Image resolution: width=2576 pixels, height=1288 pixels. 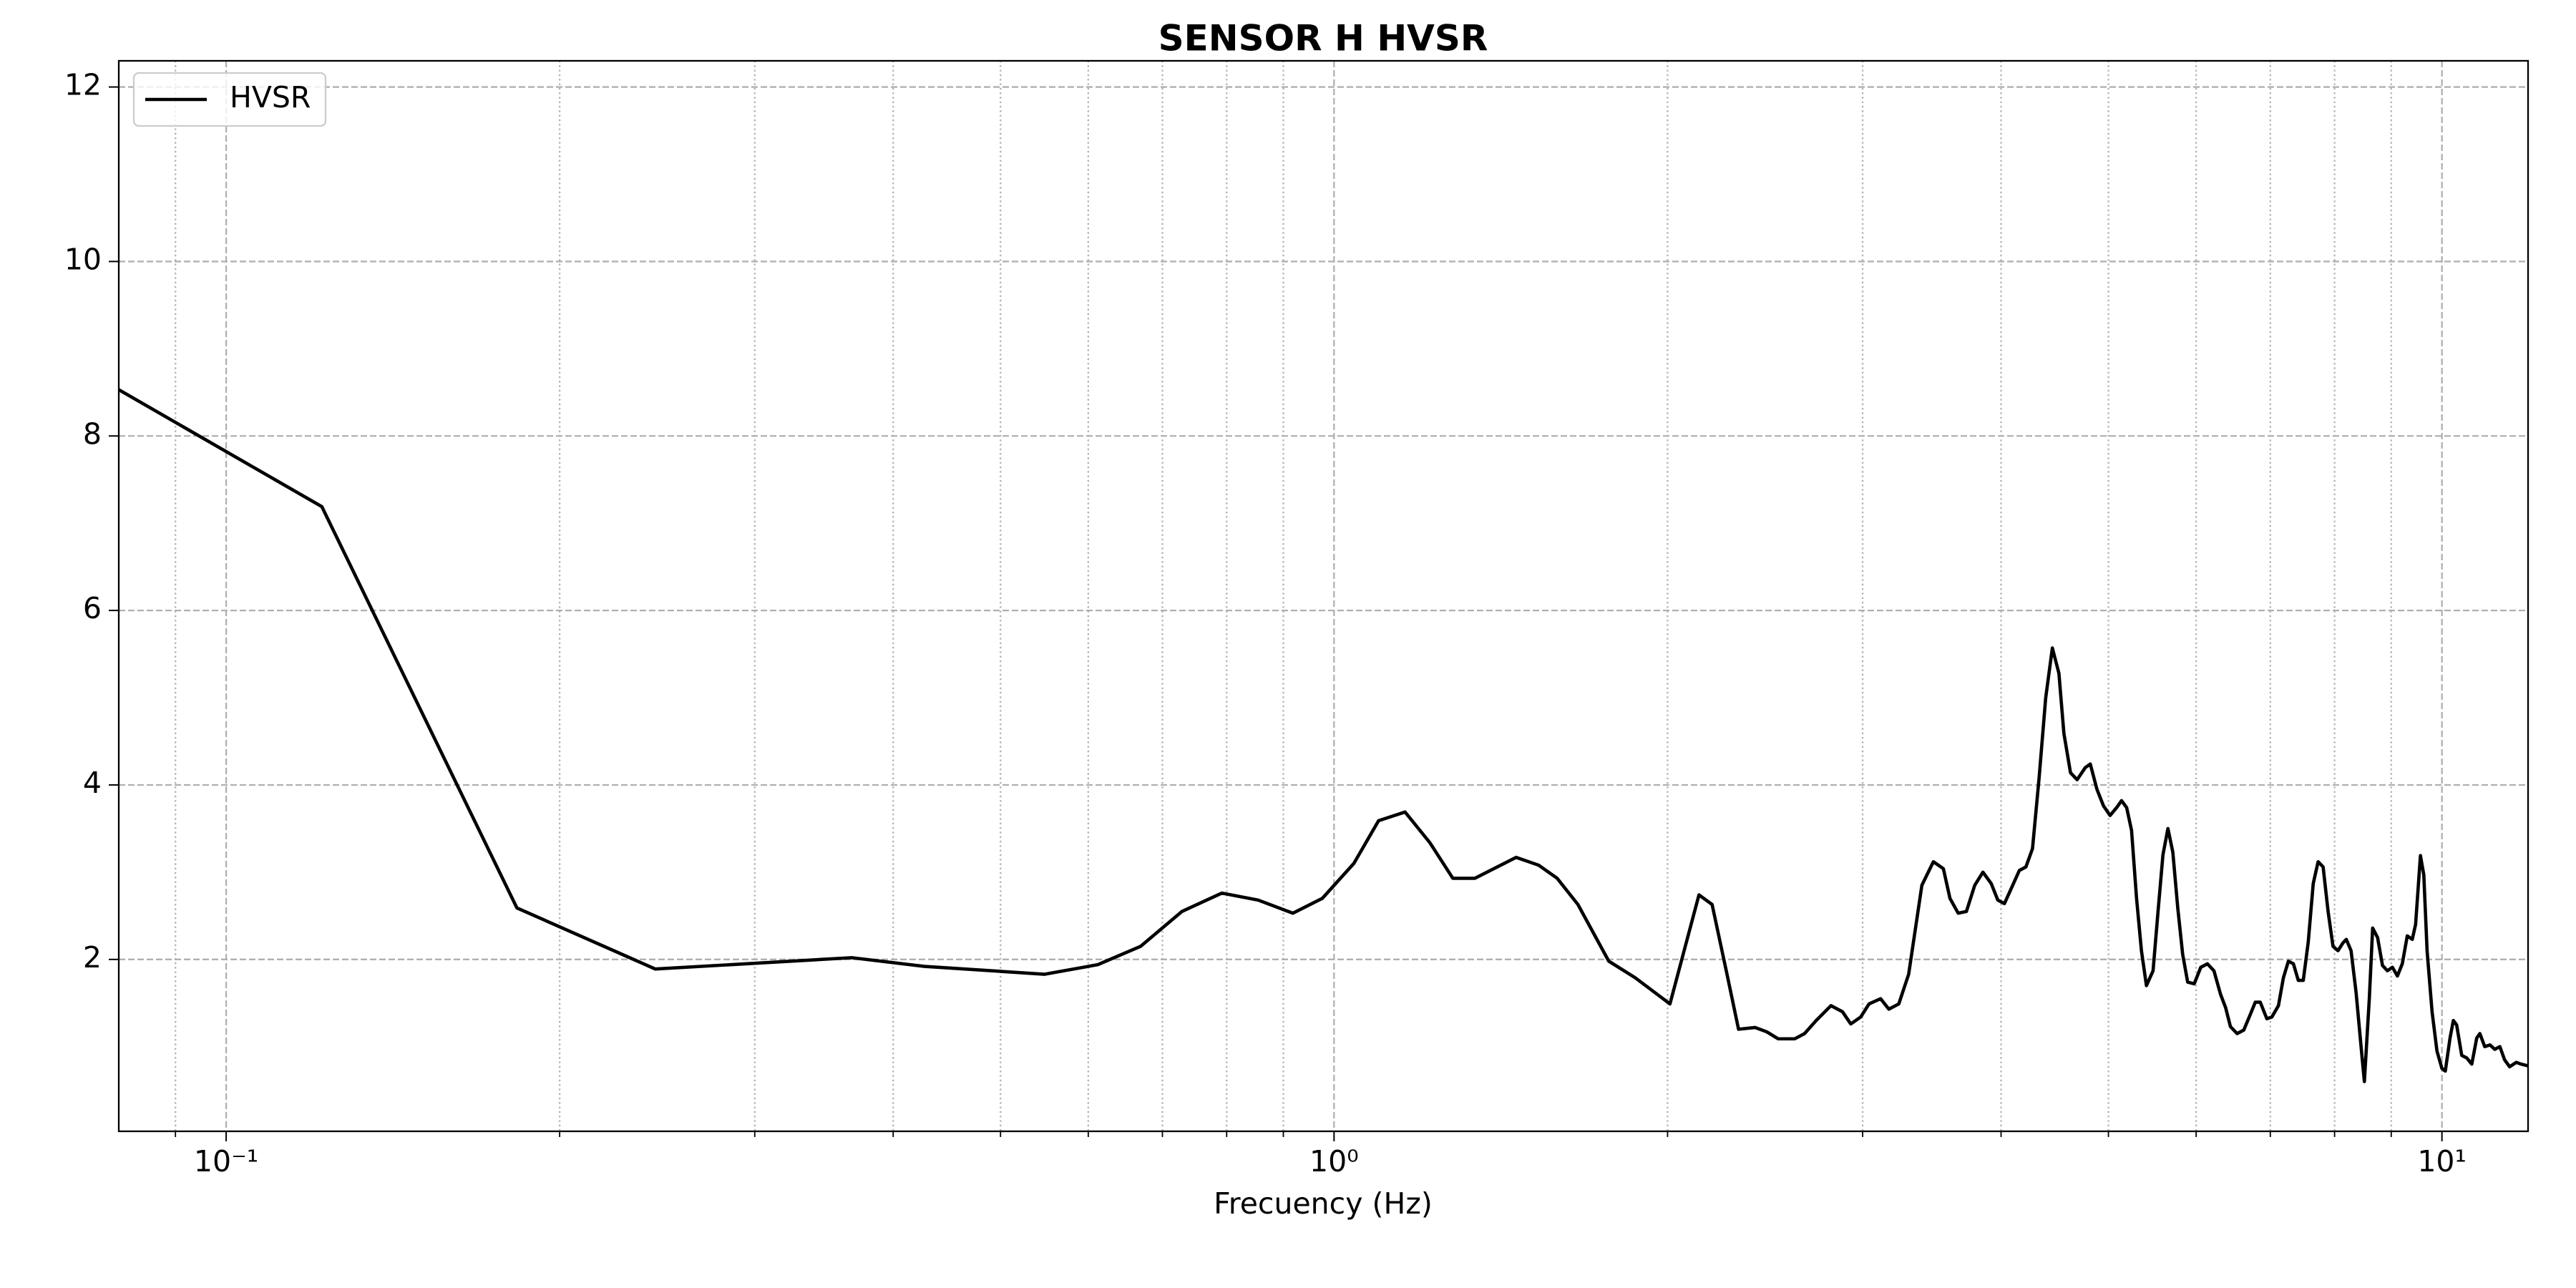 What do you see at coordinates (1323, 38) in the screenshot?
I see `chart-title: SENSOR H HVSR` at bounding box center [1323, 38].